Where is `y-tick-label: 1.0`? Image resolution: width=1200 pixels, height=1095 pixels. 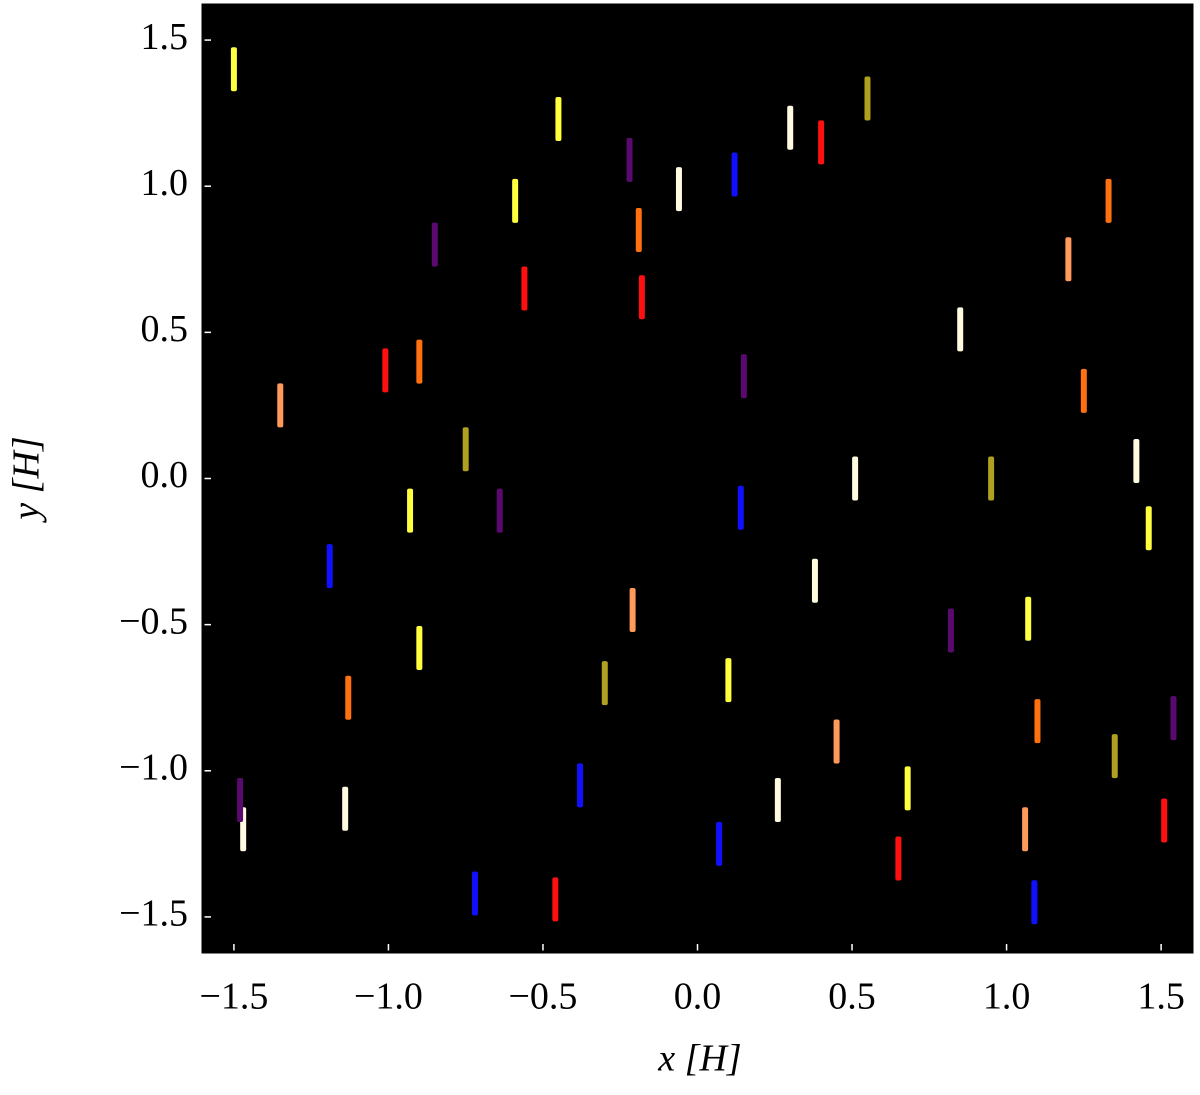
y-tick-label: 1.0 is located at coordinates (165, 183).